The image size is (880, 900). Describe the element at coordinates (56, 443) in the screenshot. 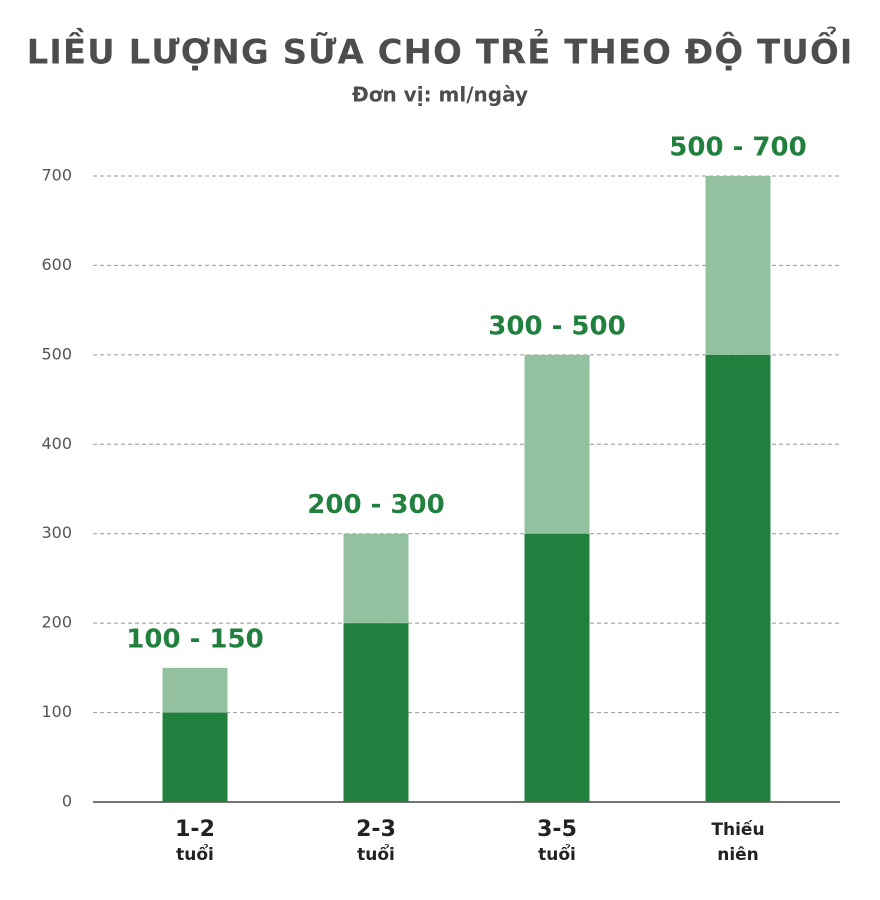

I see `y-tick-label: 400` at that location.